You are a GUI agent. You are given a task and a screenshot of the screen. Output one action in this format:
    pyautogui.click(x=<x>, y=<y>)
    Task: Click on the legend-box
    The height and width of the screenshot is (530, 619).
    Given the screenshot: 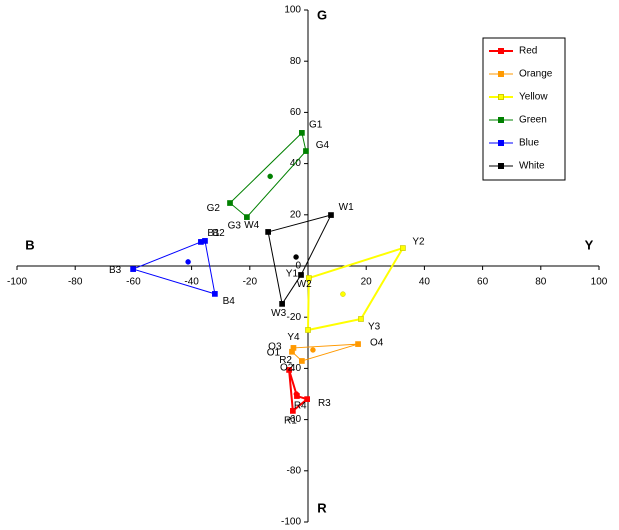 What is the action you would take?
    pyautogui.click(x=524, y=109)
    